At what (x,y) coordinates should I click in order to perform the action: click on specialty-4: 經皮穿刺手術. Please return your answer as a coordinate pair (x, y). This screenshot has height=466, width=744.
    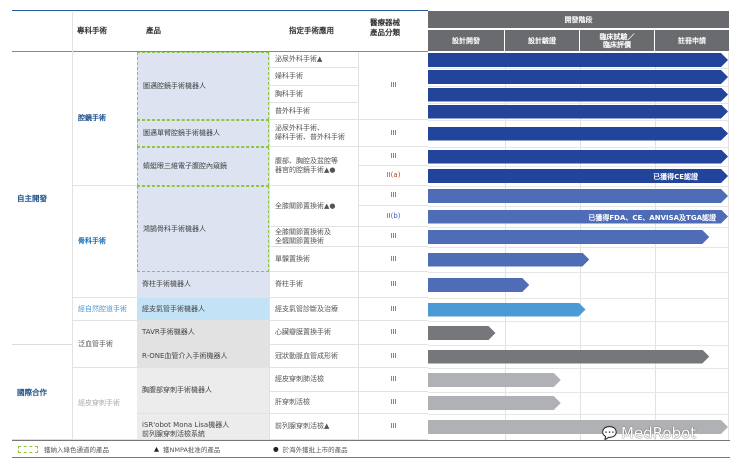
    Looking at the image, I should click on (105, 404).